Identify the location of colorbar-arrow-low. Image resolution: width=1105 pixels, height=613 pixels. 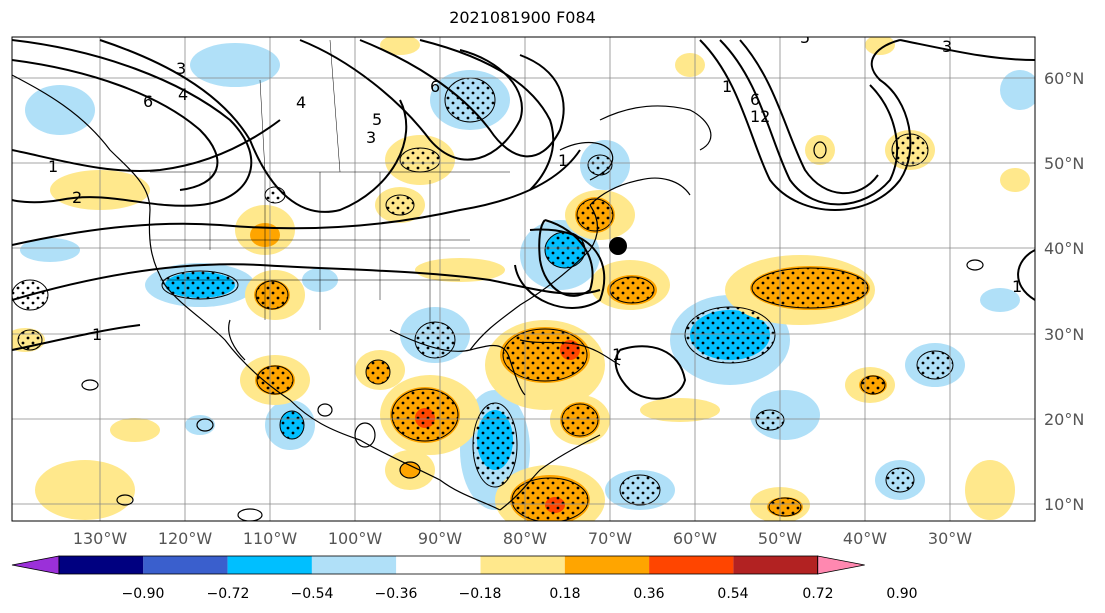
(35, 565).